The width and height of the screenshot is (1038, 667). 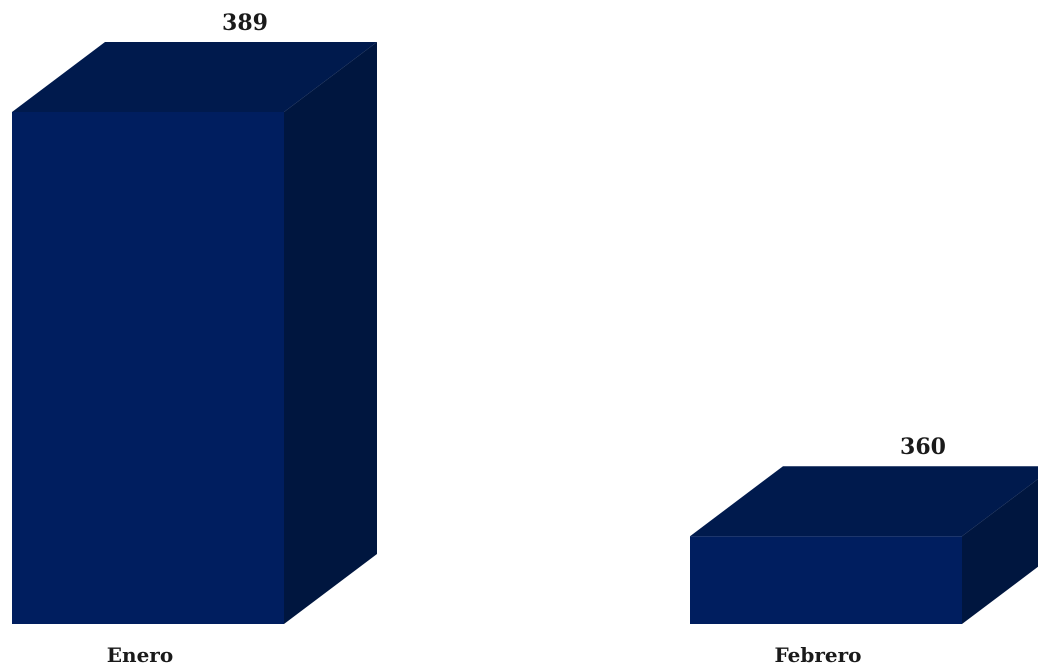 What do you see at coordinates (826, 580) in the screenshot?
I see `bar-front-face` at bounding box center [826, 580].